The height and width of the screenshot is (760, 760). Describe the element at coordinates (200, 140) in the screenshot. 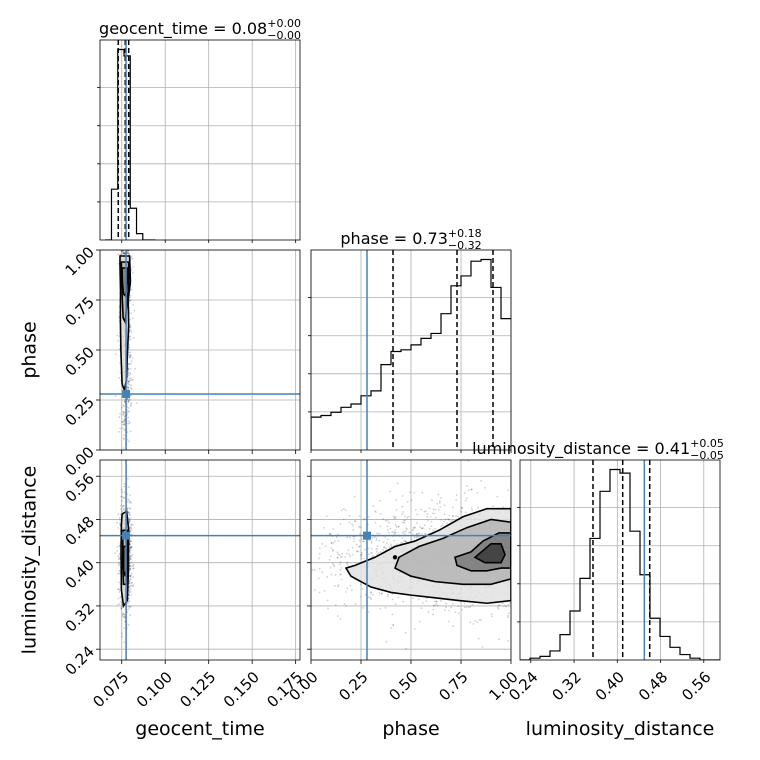

I see `panel-frame` at that location.